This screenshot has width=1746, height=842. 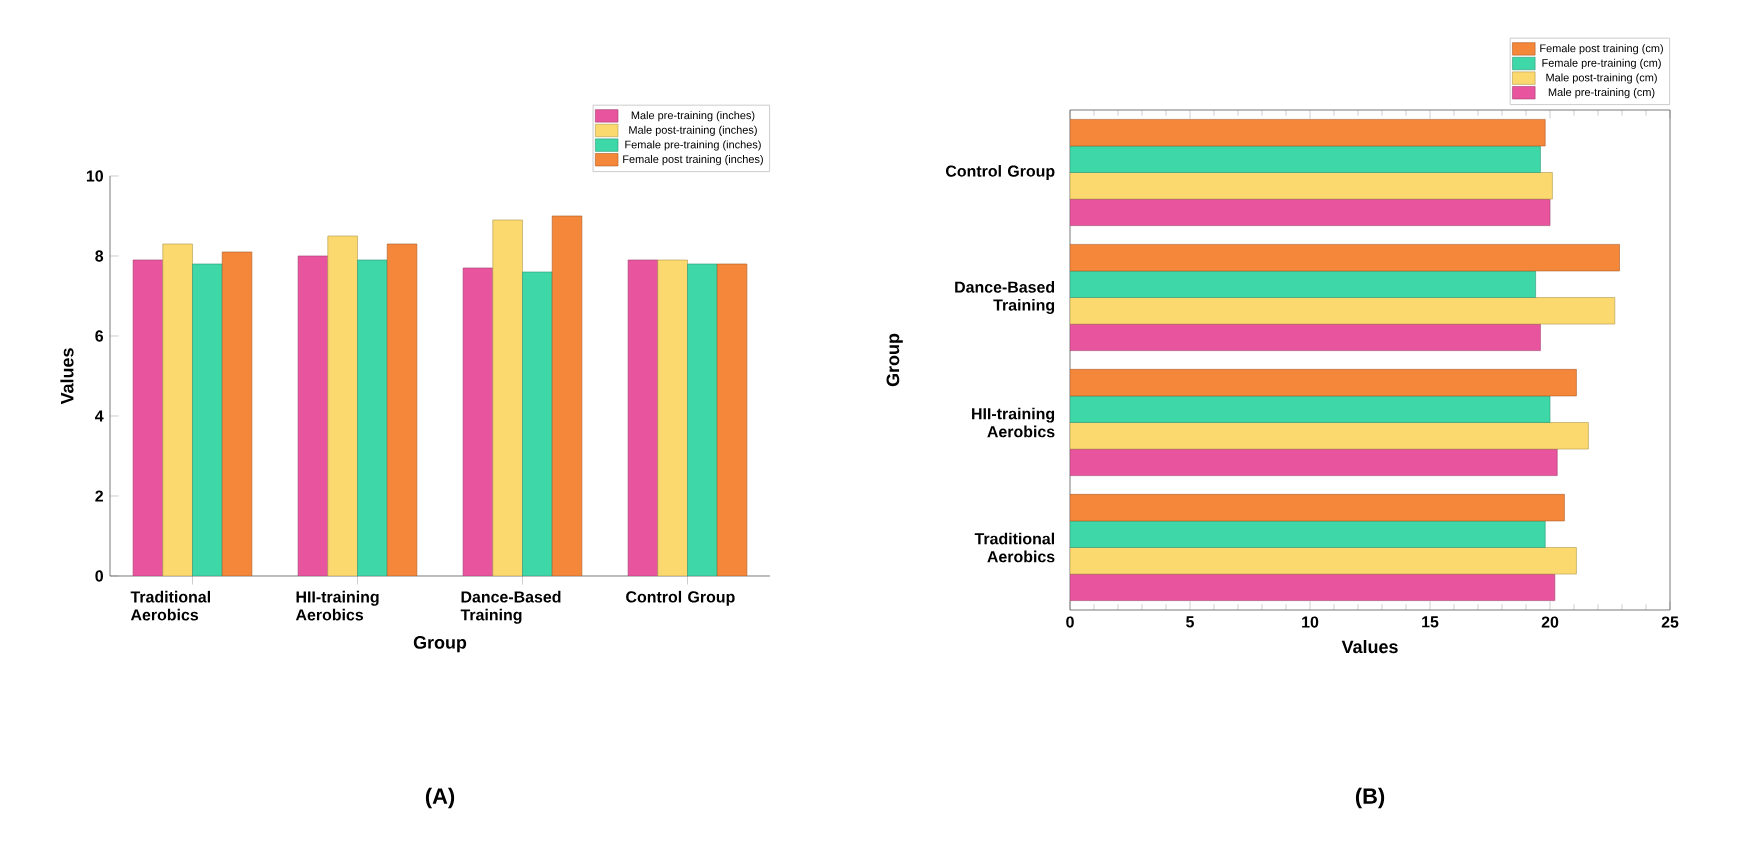 I want to click on x-axis-title: Values, so click(x=1369, y=647).